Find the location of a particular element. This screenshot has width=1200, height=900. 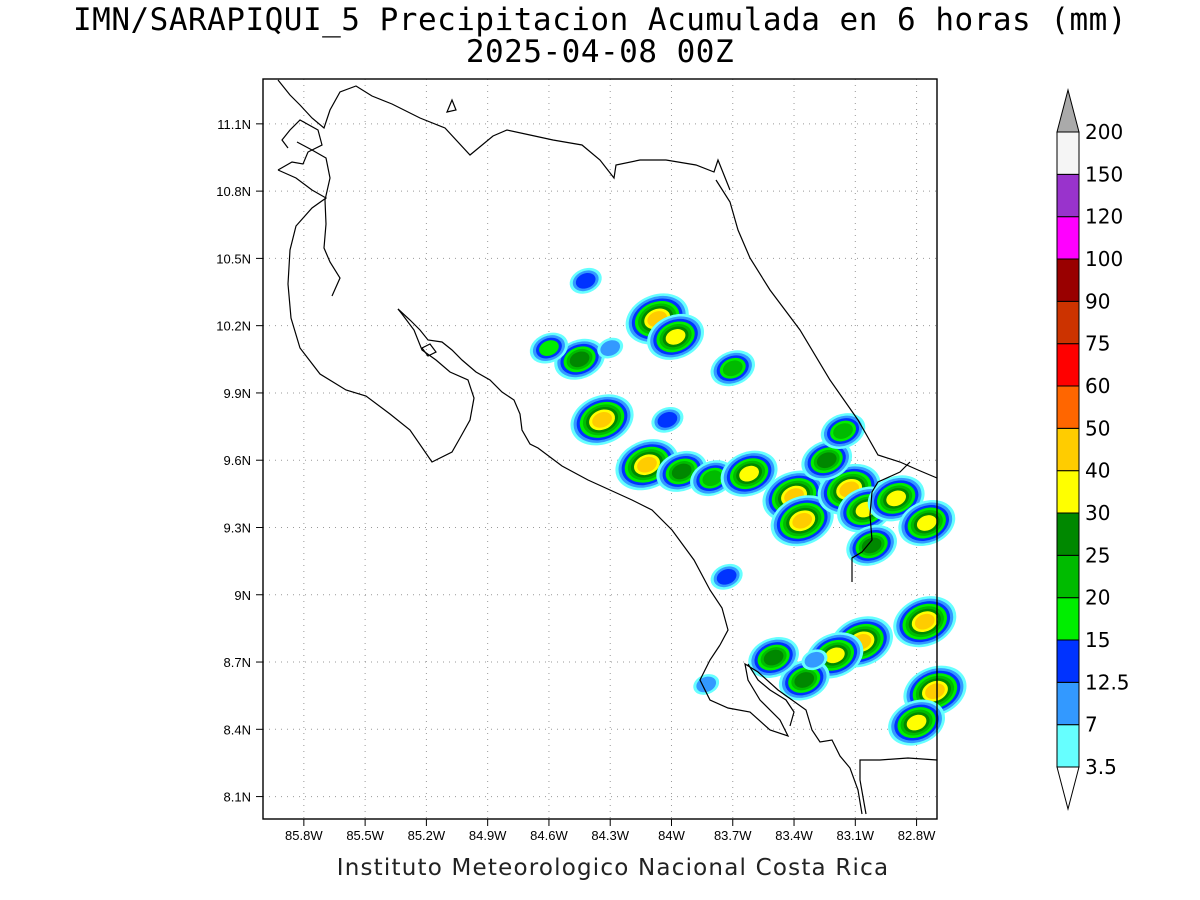

golfo-dulce is located at coordinates (771, 695).